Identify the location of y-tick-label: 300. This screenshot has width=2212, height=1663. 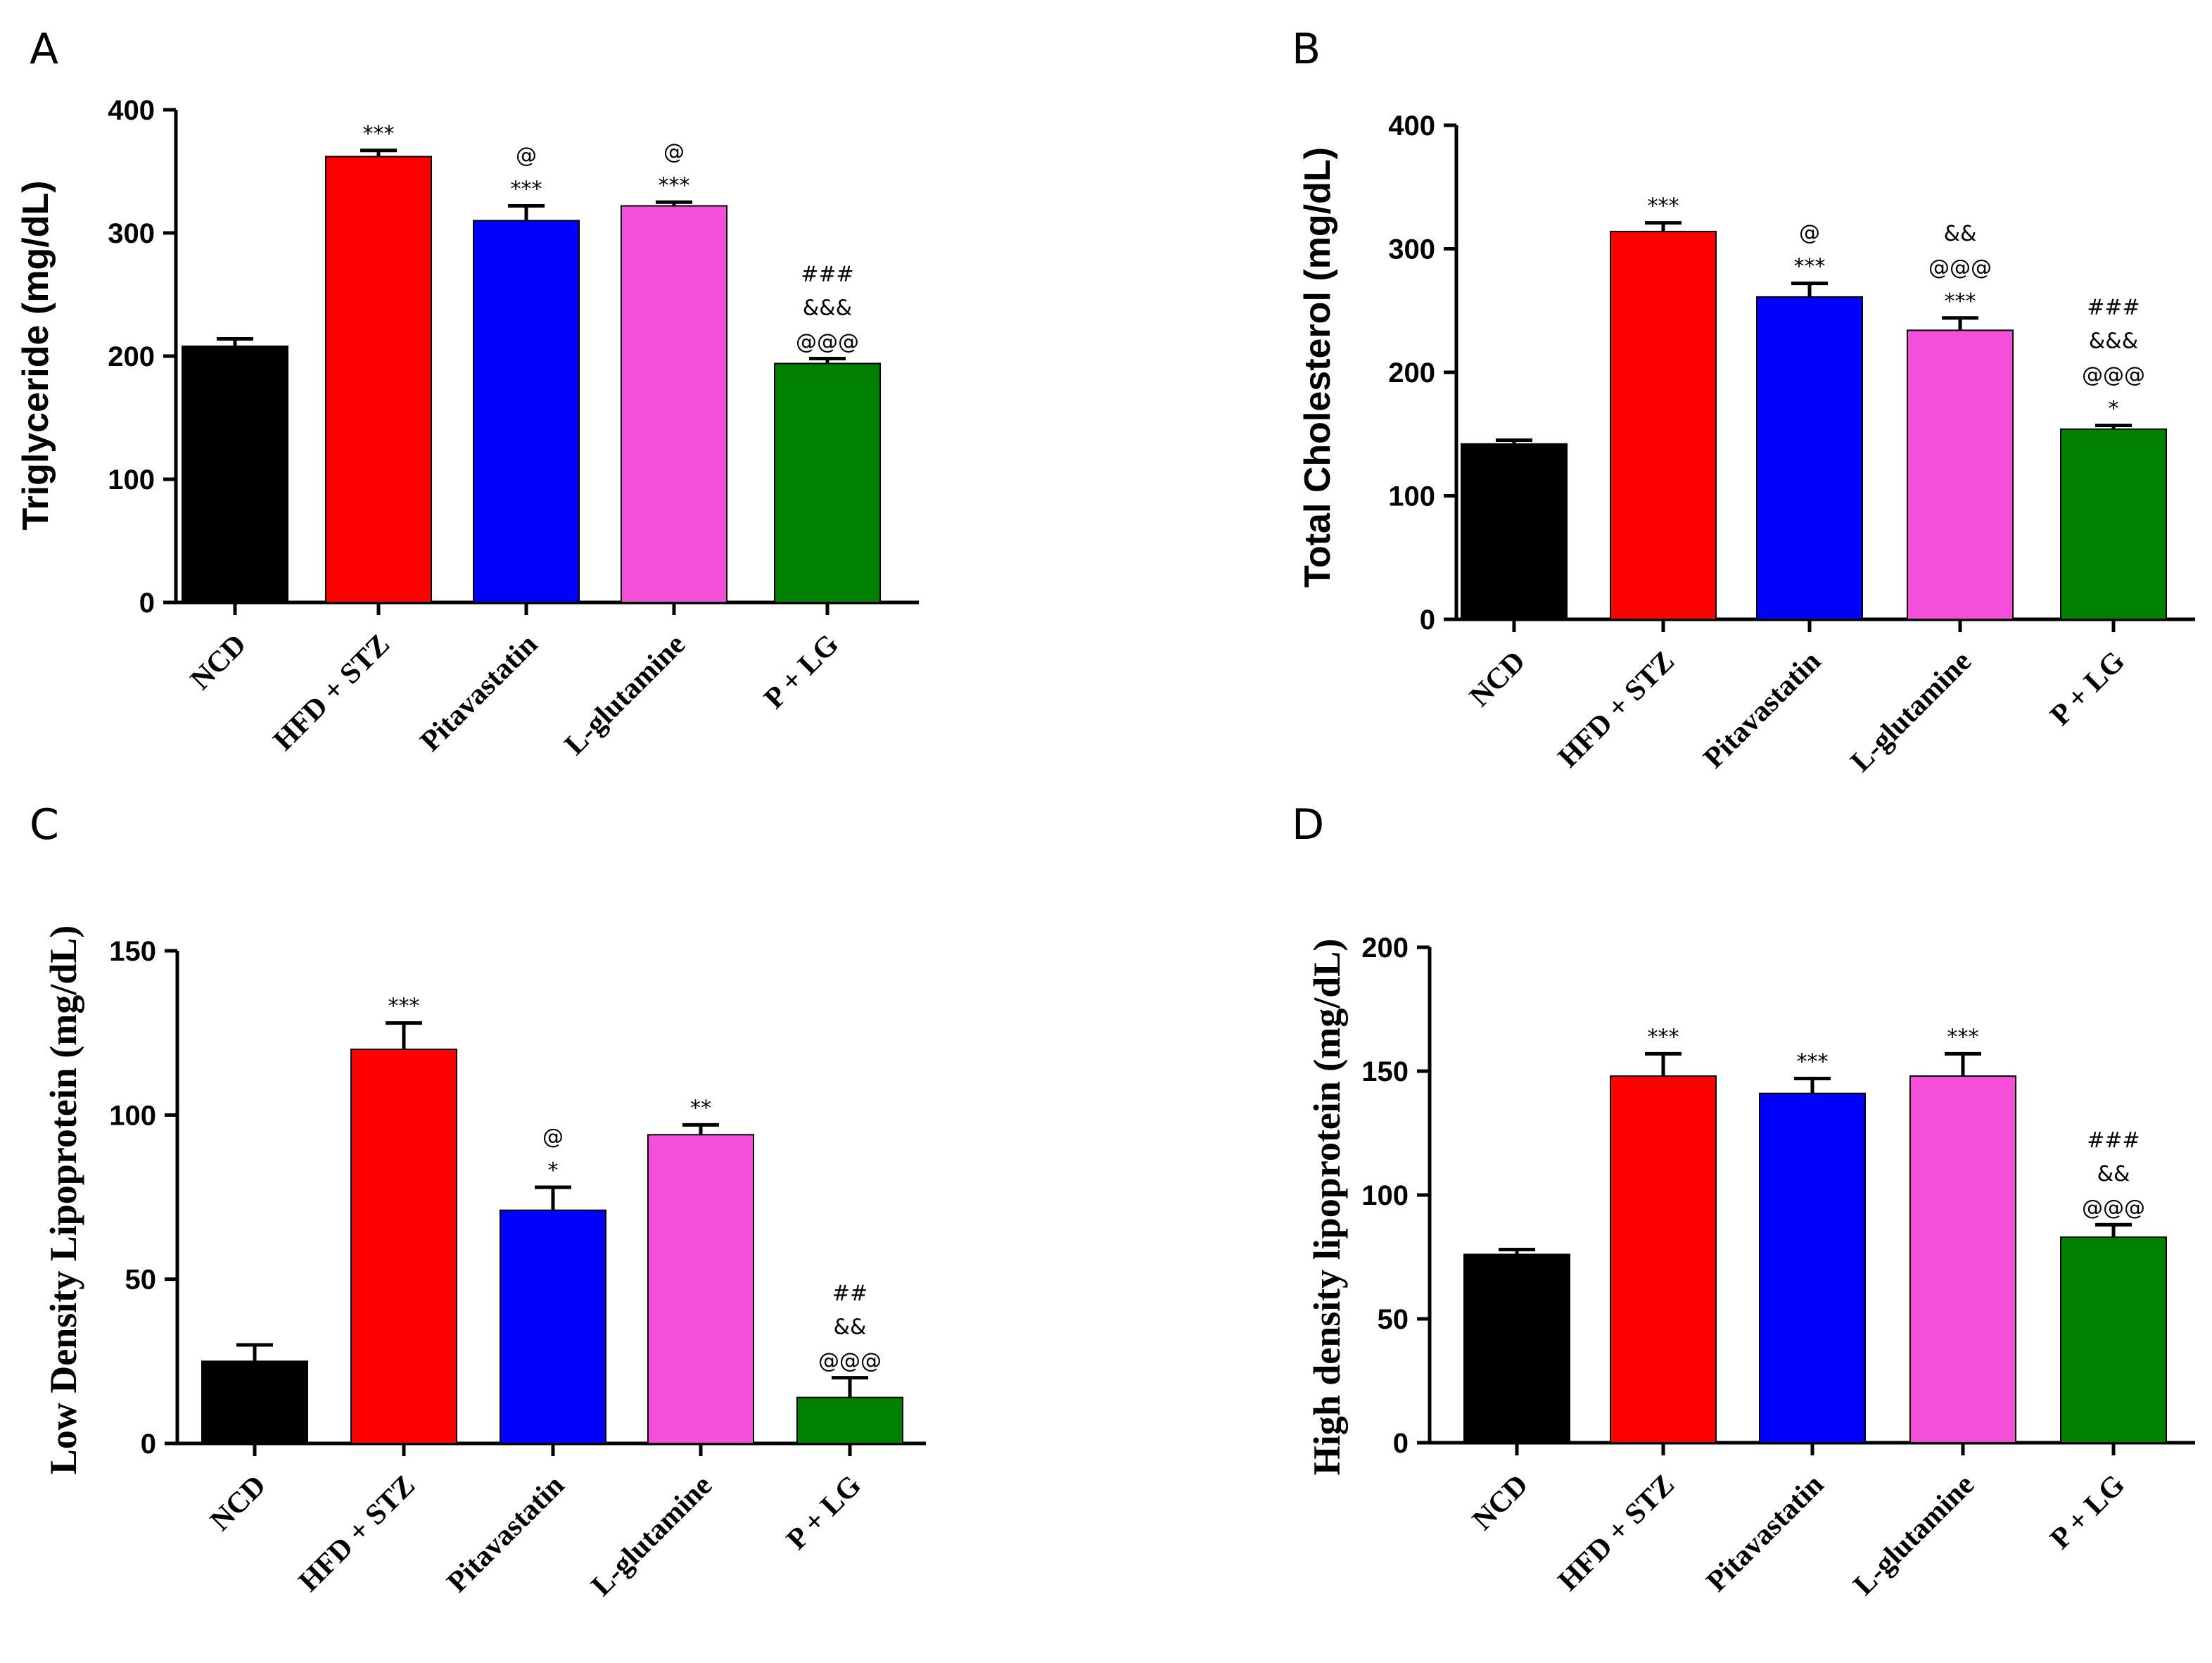
(1412, 249).